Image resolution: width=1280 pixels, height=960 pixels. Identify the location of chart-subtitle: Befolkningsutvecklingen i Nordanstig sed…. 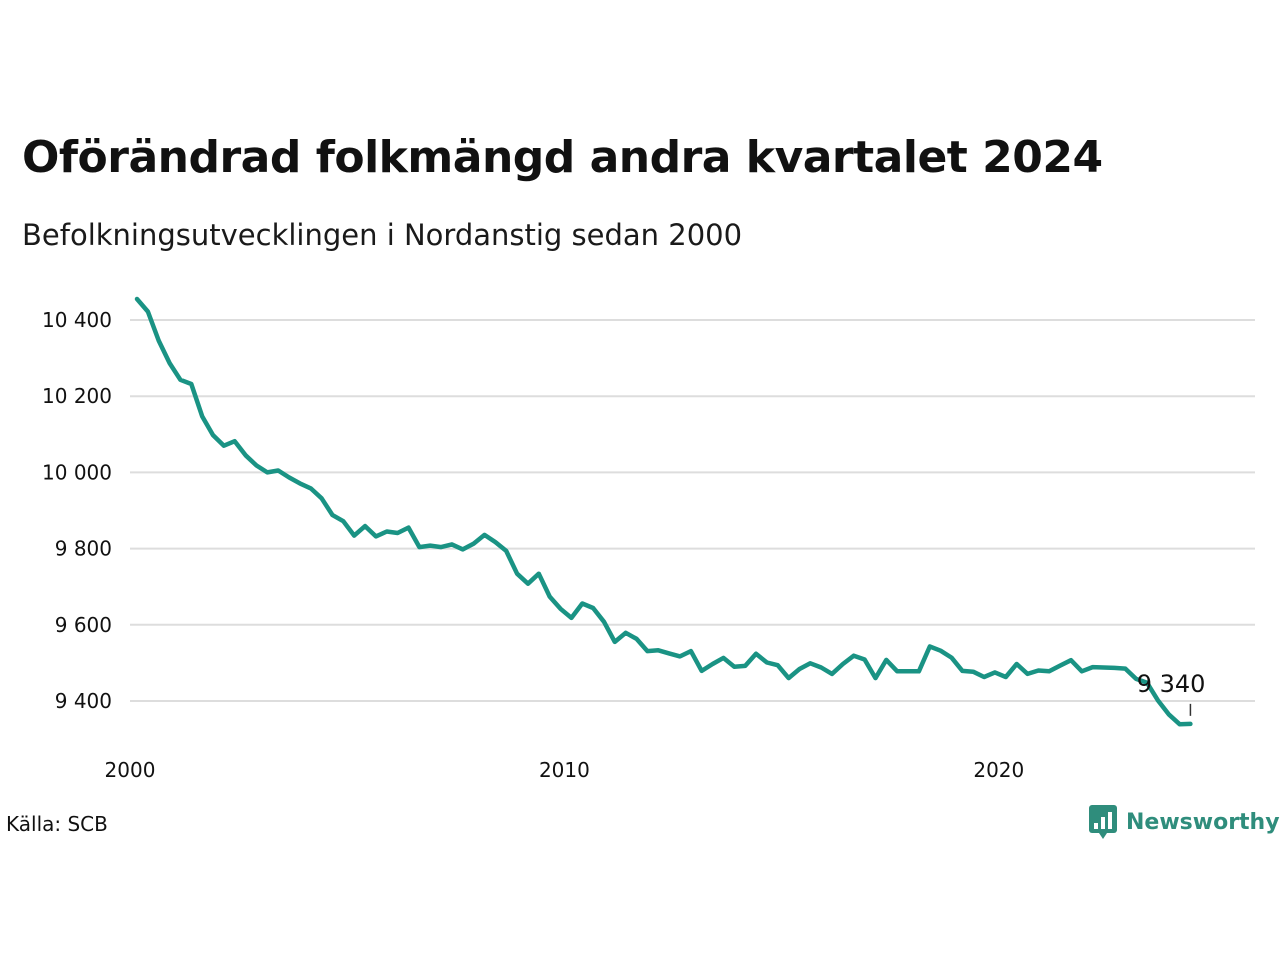
(382, 235).